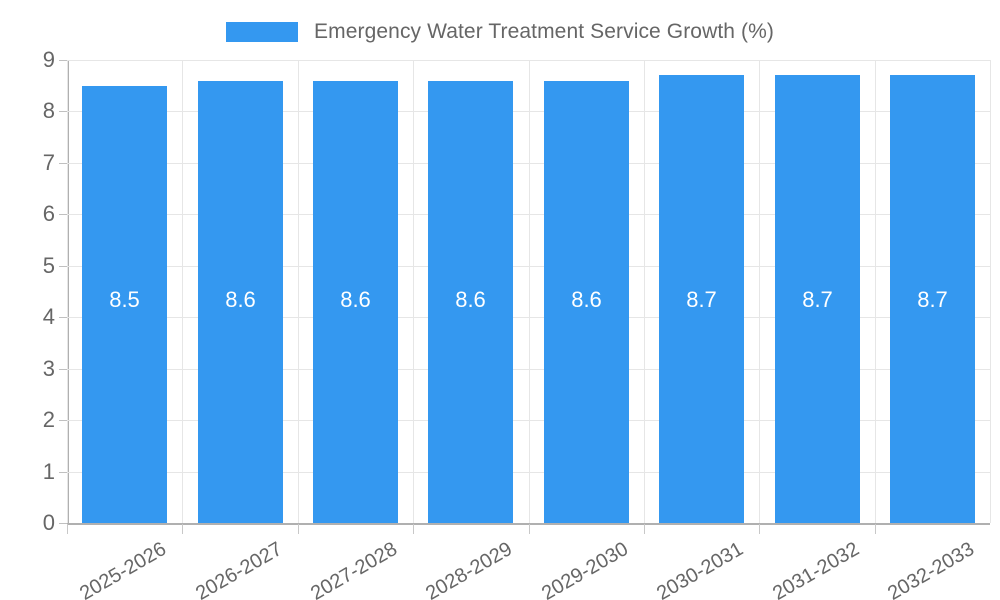  What do you see at coordinates (48, 214) in the screenshot?
I see `y-axis-tick-label: 6` at bounding box center [48, 214].